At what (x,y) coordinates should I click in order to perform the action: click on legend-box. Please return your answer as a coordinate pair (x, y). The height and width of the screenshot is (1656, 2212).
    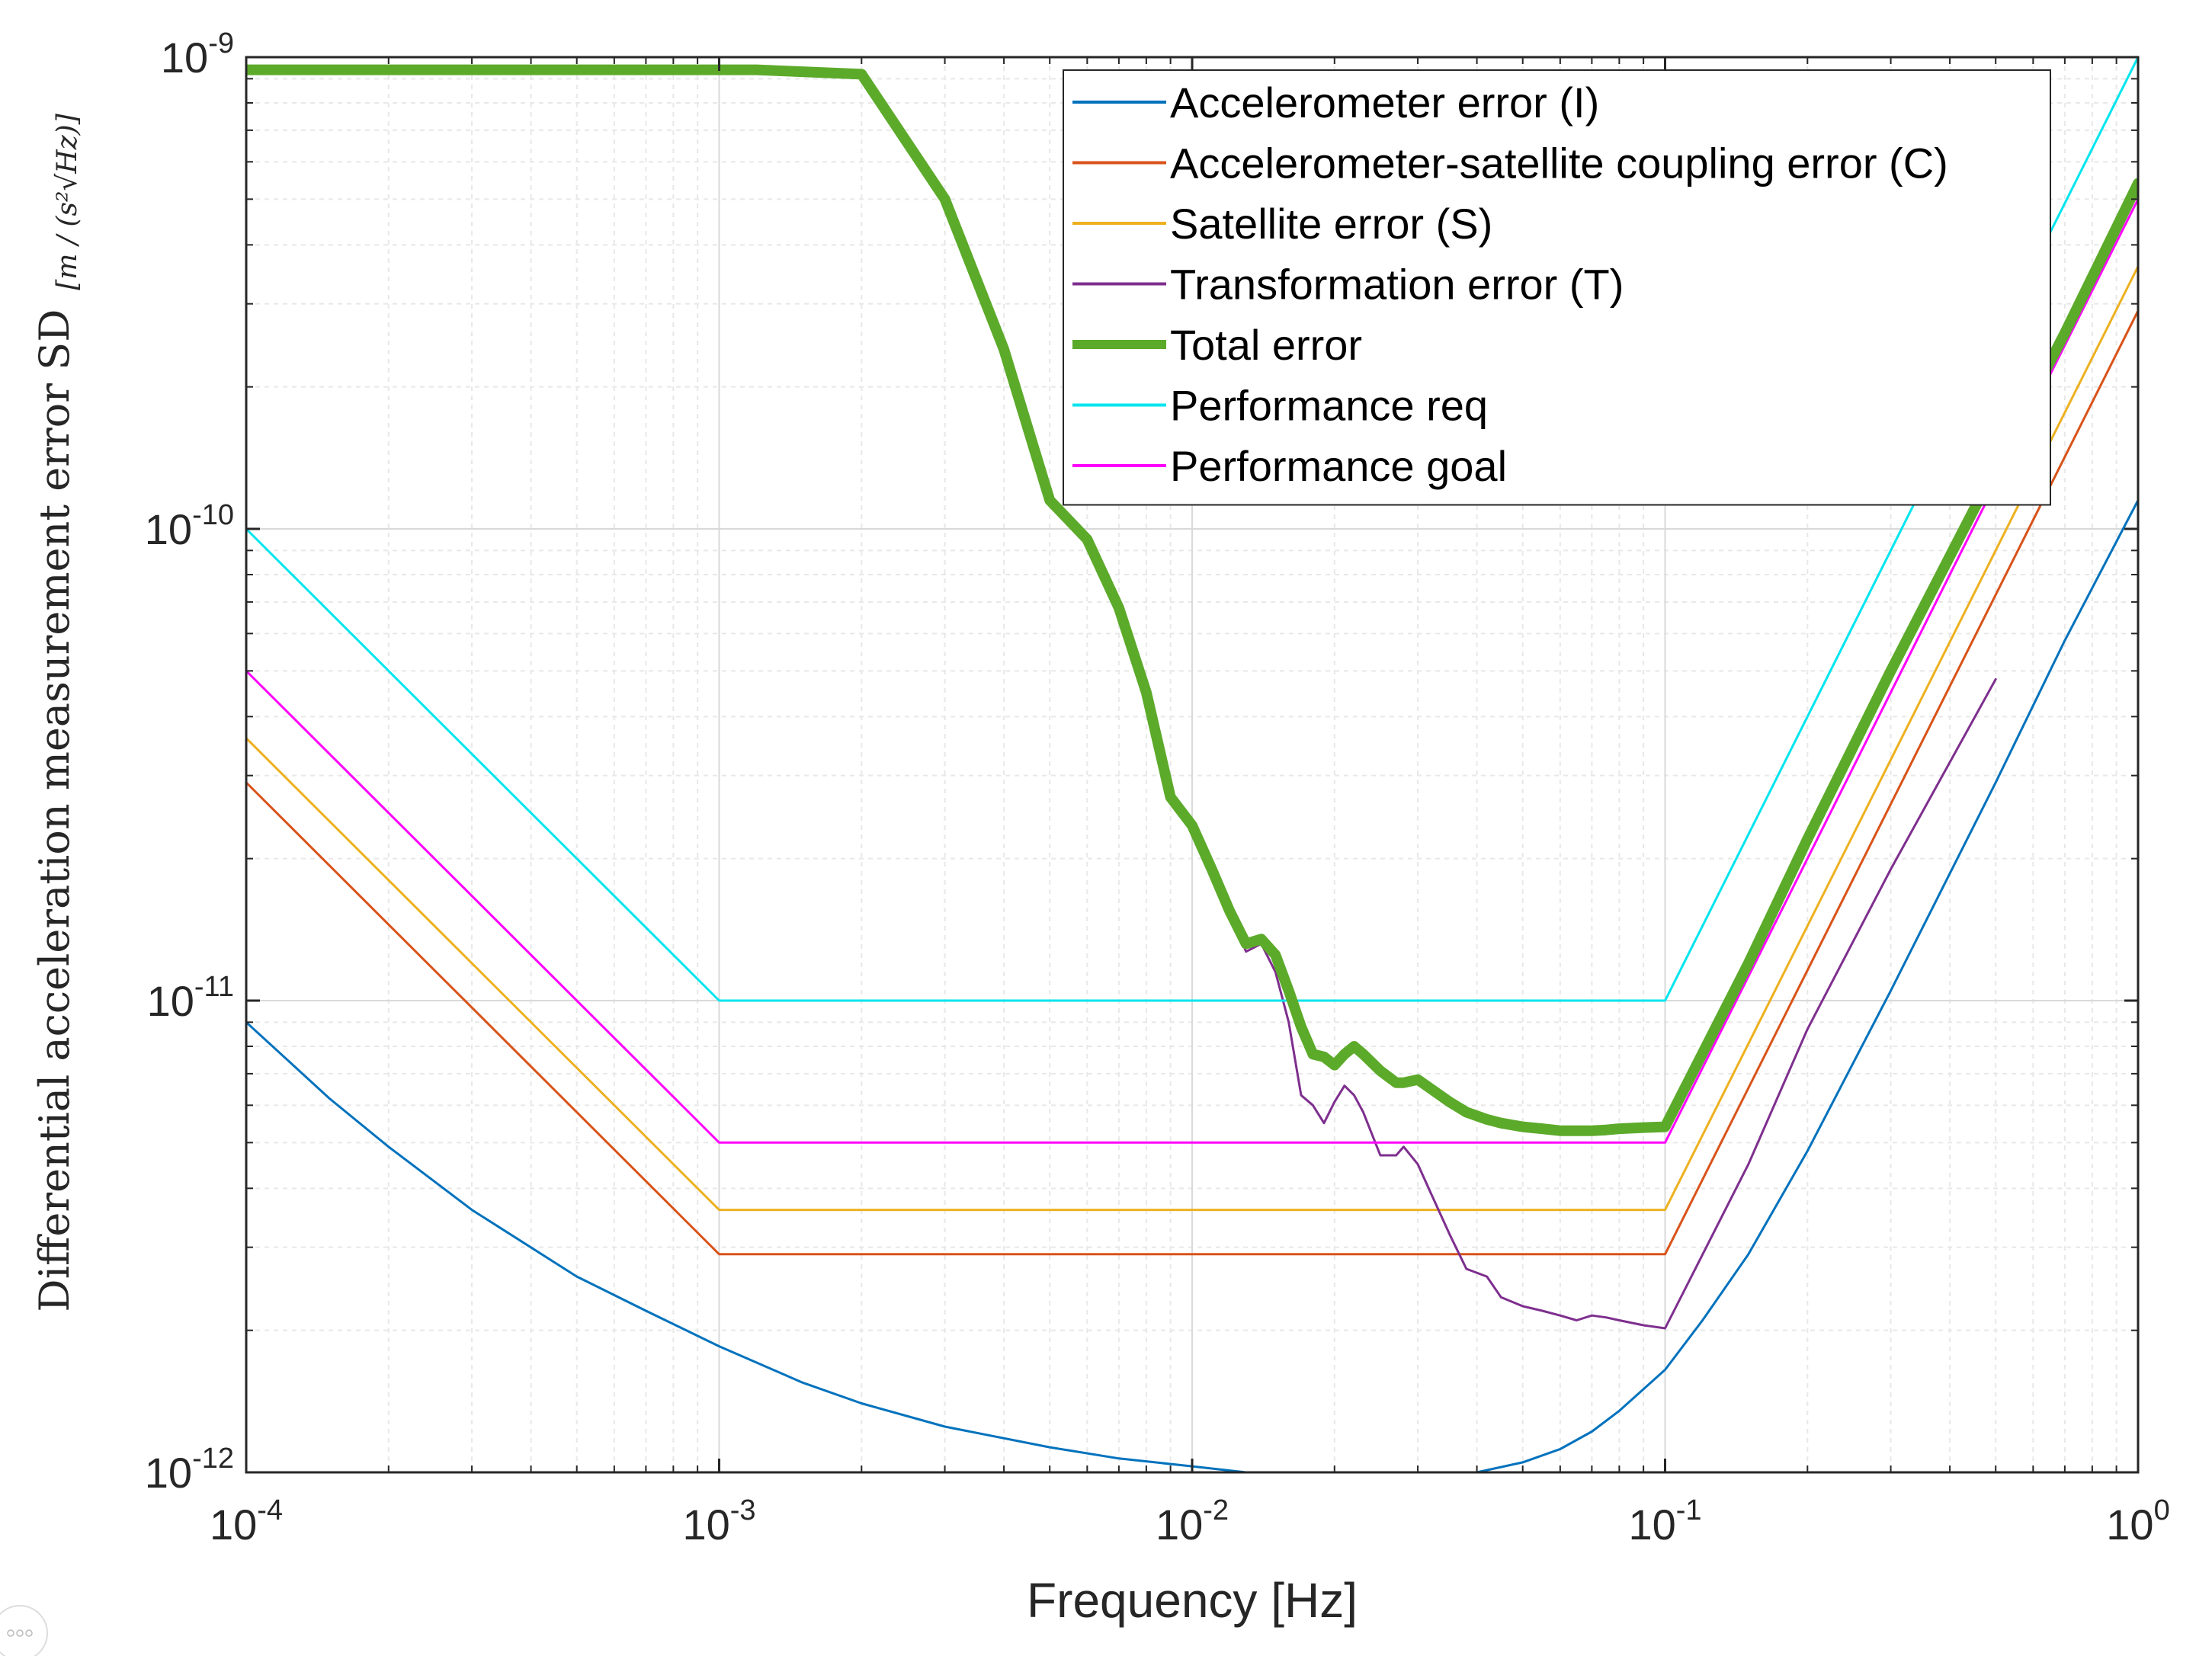
    Looking at the image, I should click on (1557, 287).